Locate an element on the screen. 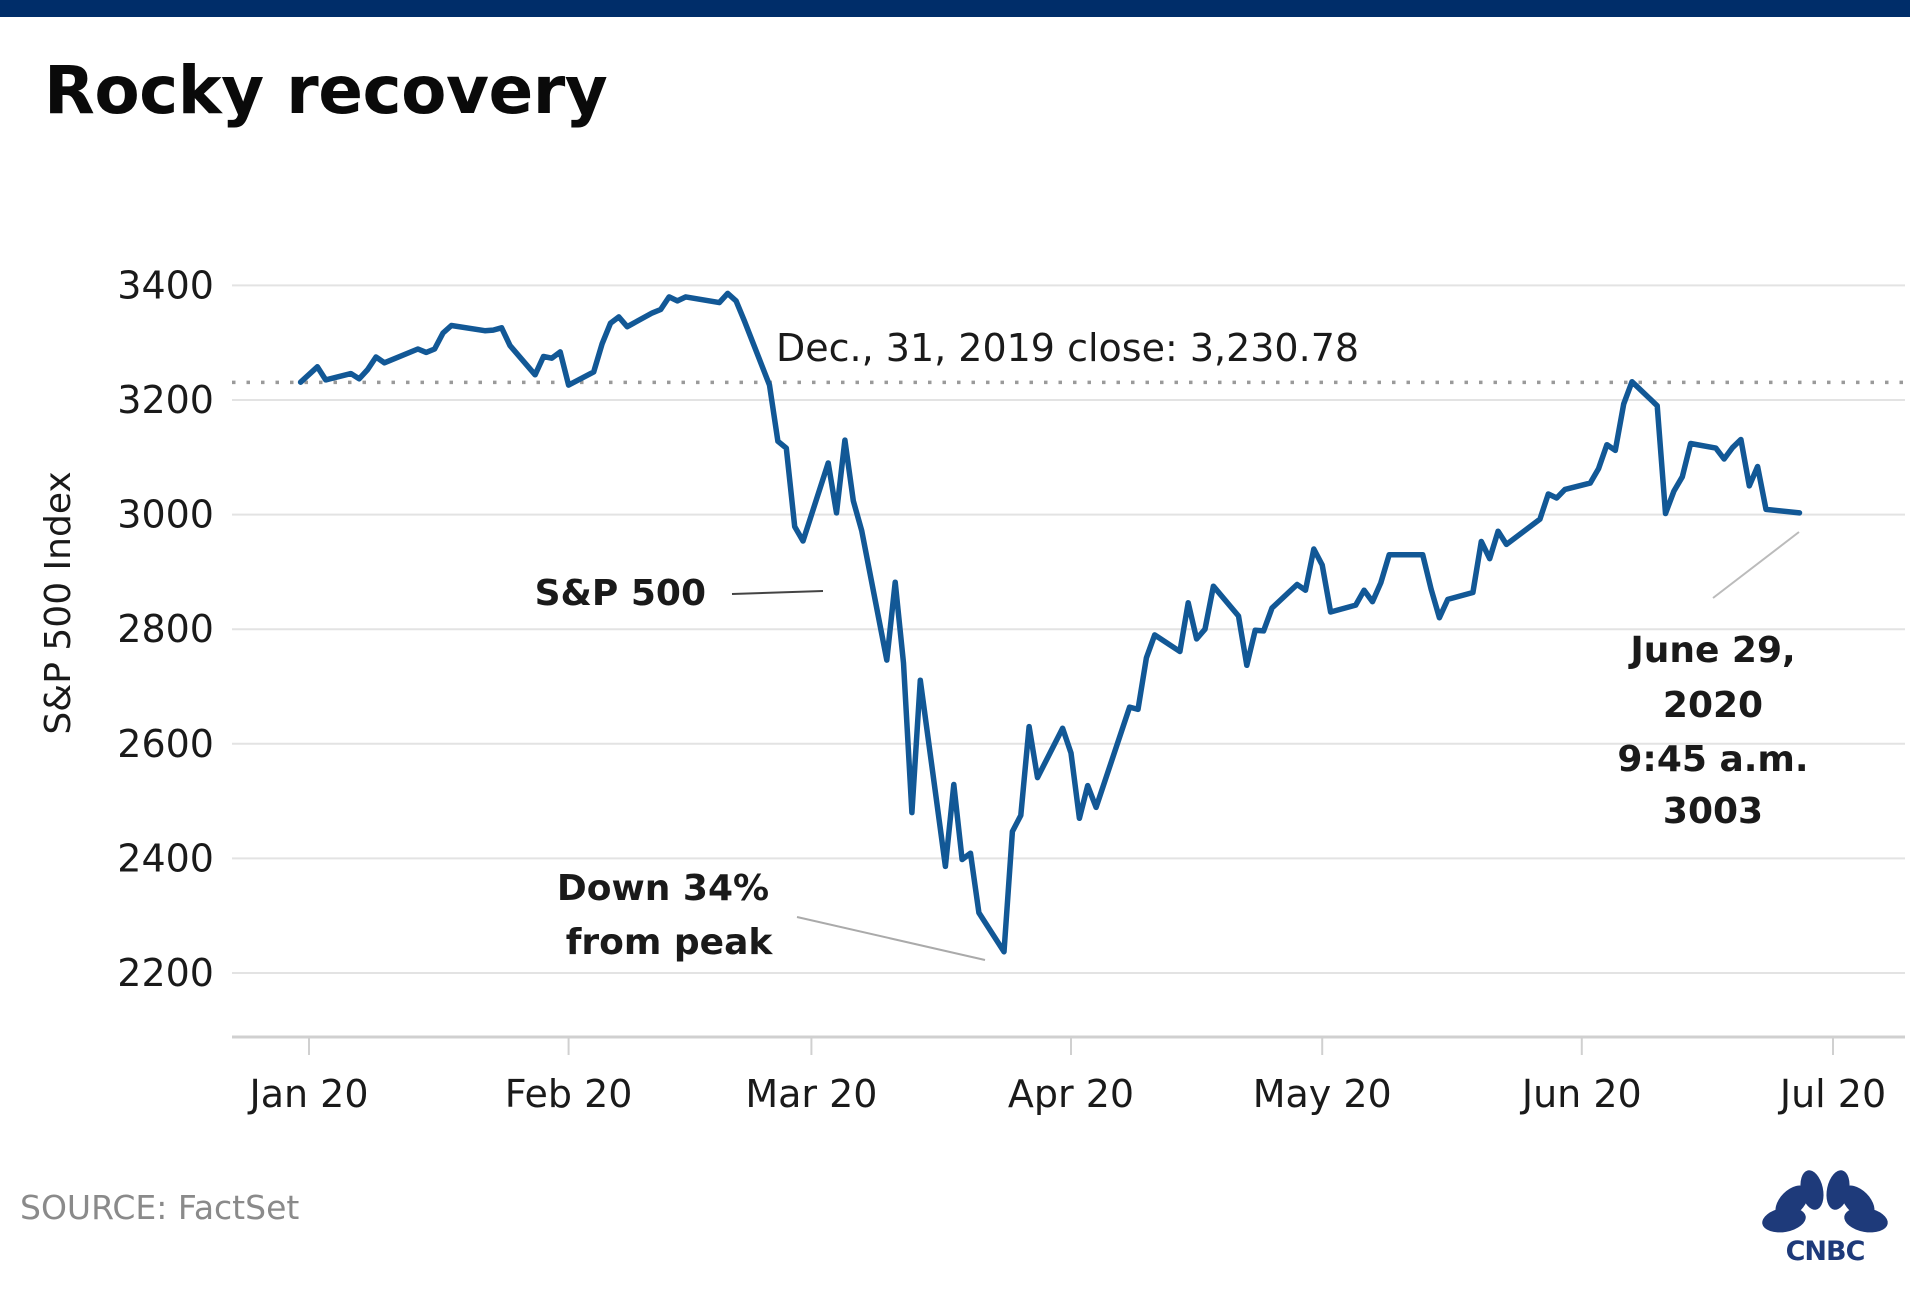 The image size is (1910, 1291). y-tick-label: 3000 is located at coordinates (165, 515).